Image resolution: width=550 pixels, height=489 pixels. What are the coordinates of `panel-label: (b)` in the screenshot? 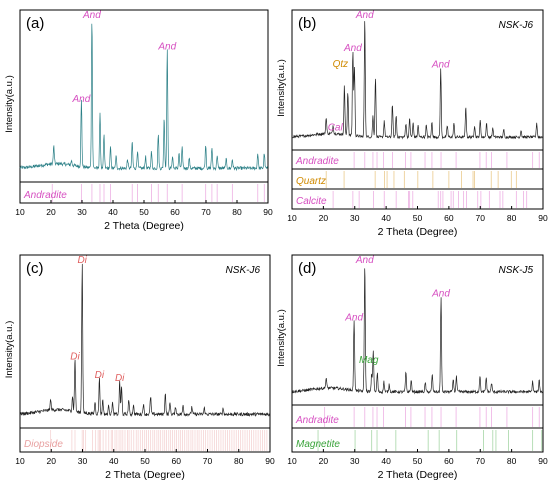 It's located at (307, 23).